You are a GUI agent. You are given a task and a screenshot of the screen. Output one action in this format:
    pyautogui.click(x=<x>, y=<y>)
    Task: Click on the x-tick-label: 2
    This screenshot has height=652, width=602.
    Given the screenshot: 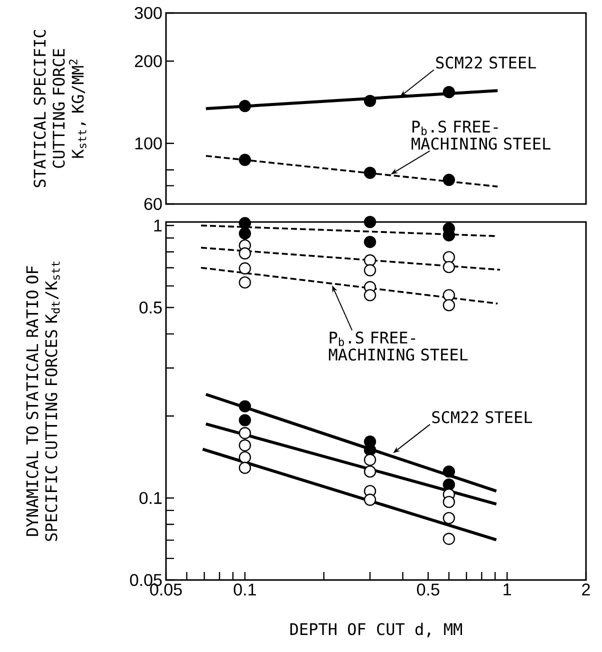 What is the action you would take?
    pyautogui.click(x=586, y=590)
    